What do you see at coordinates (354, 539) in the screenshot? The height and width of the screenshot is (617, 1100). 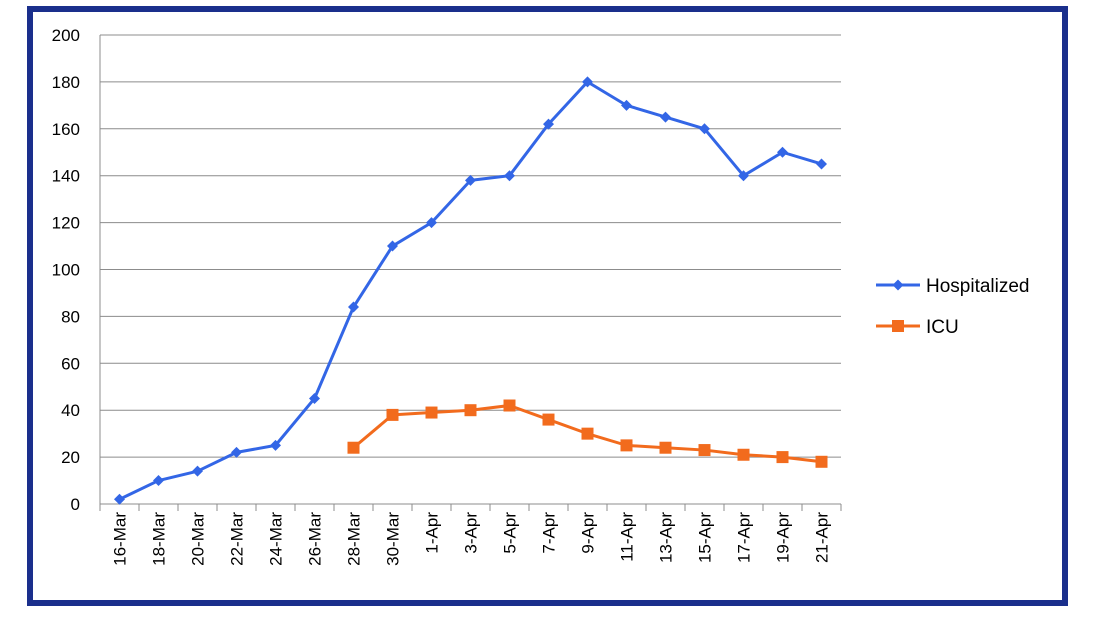 I see `x-tick-label: 28-Mar` at bounding box center [354, 539].